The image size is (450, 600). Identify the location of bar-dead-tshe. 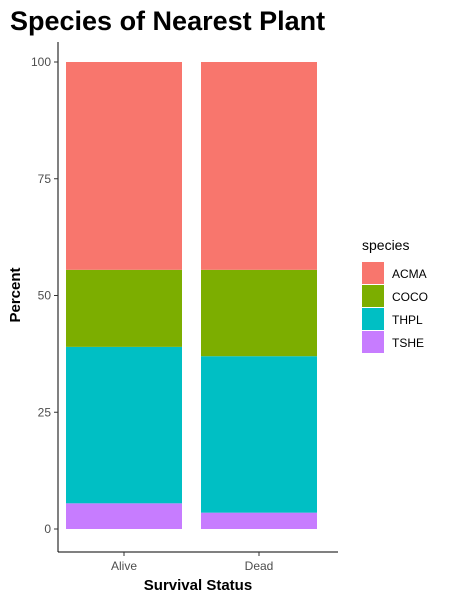
(259, 520).